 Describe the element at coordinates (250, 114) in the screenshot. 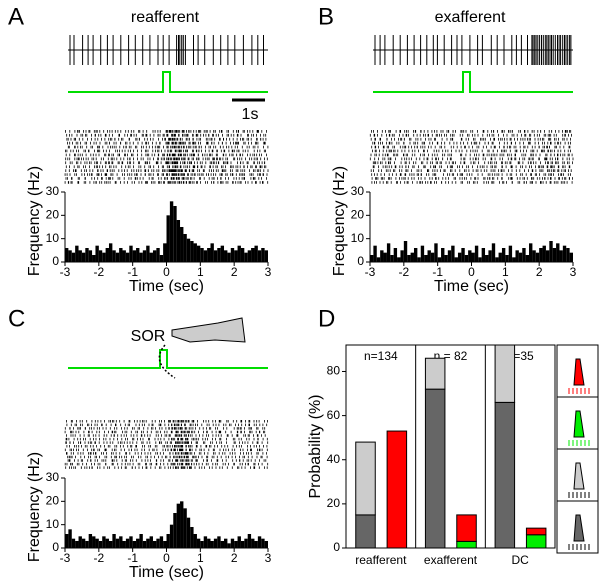

I see `scale-label: 1s` at that location.